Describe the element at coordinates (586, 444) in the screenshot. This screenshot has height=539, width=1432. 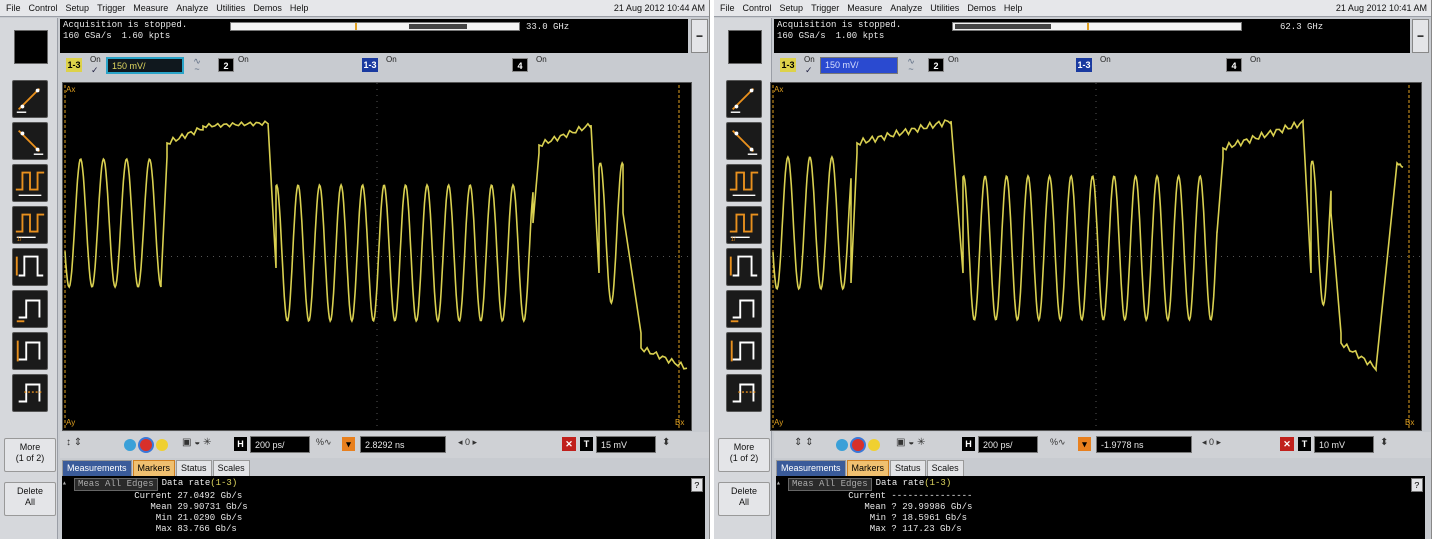
I see `trigger-badge: T` at that location.